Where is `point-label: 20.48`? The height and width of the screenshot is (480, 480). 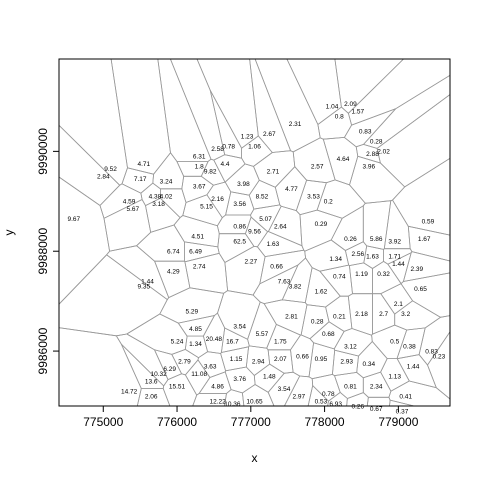 point-label: 20.48 is located at coordinates (214, 339).